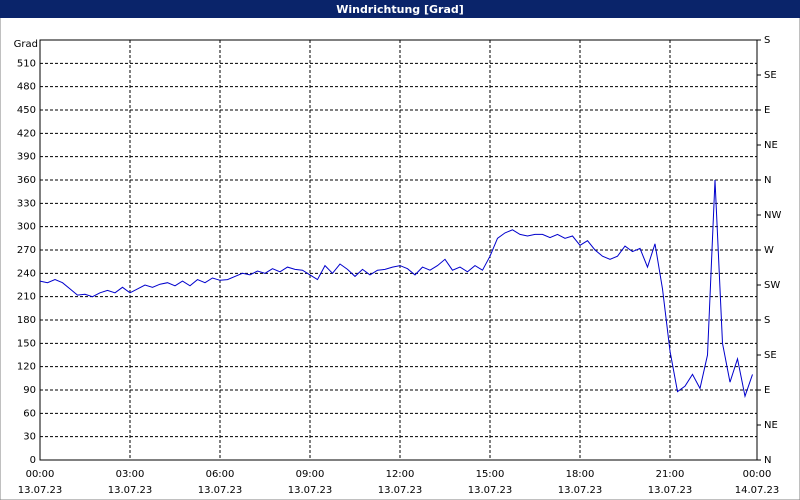 This screenshot has height=500, width=800. I want to click on y-axis-label: Grad, so click(26, 44).